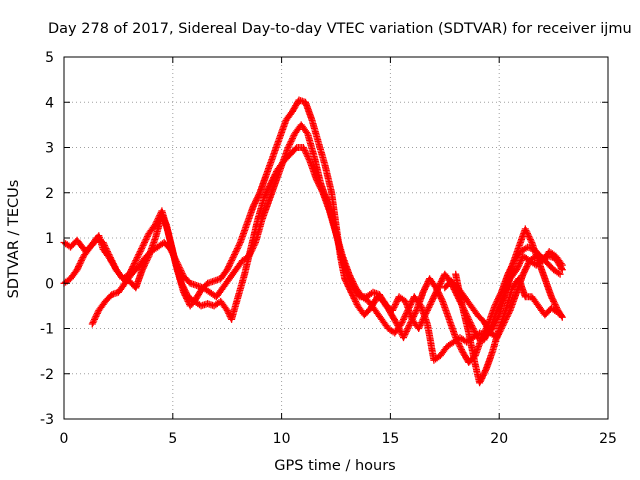  Describe the element at coordinates (390, 439) in the screenshot. I see `x-tick-label: 15` at that location.